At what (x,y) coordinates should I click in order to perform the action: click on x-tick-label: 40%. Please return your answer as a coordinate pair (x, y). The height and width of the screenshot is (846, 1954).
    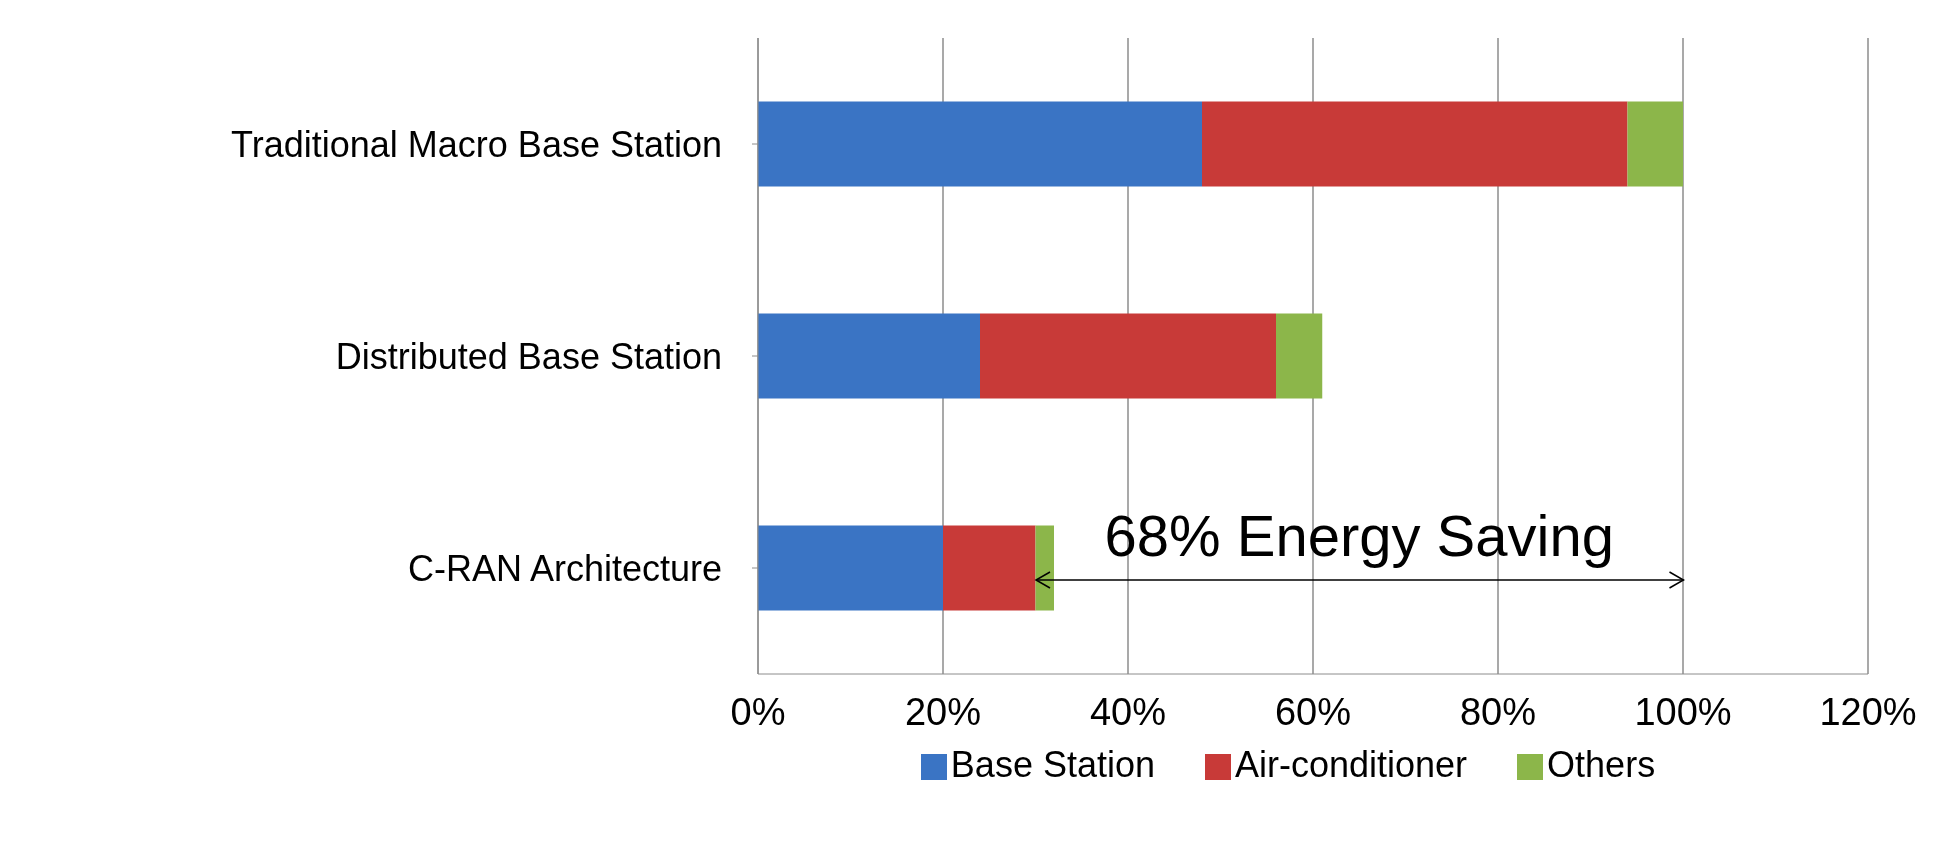
    Looking at the image, I should click on (1128, 711).